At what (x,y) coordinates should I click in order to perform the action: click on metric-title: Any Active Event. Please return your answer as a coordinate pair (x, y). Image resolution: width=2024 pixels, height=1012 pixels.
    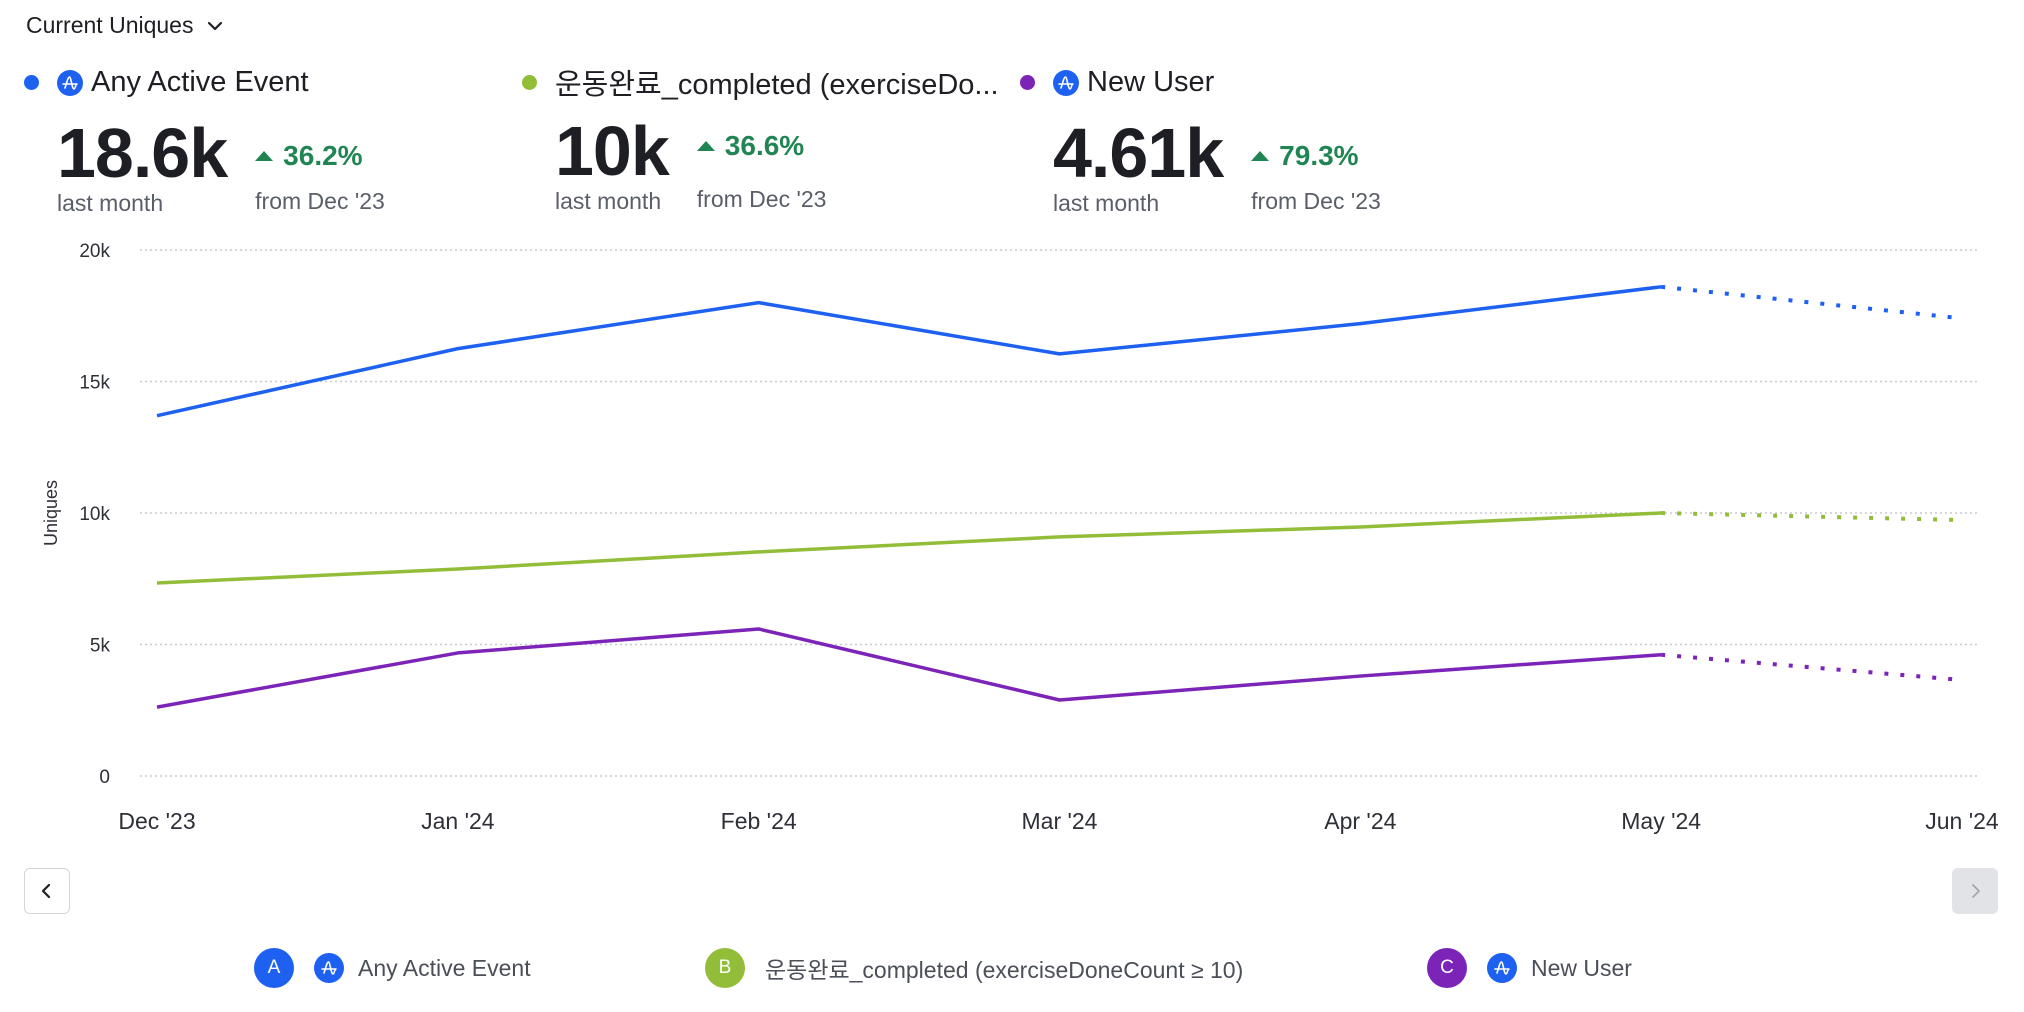
    Looking at the image, I should click on (200, 82).